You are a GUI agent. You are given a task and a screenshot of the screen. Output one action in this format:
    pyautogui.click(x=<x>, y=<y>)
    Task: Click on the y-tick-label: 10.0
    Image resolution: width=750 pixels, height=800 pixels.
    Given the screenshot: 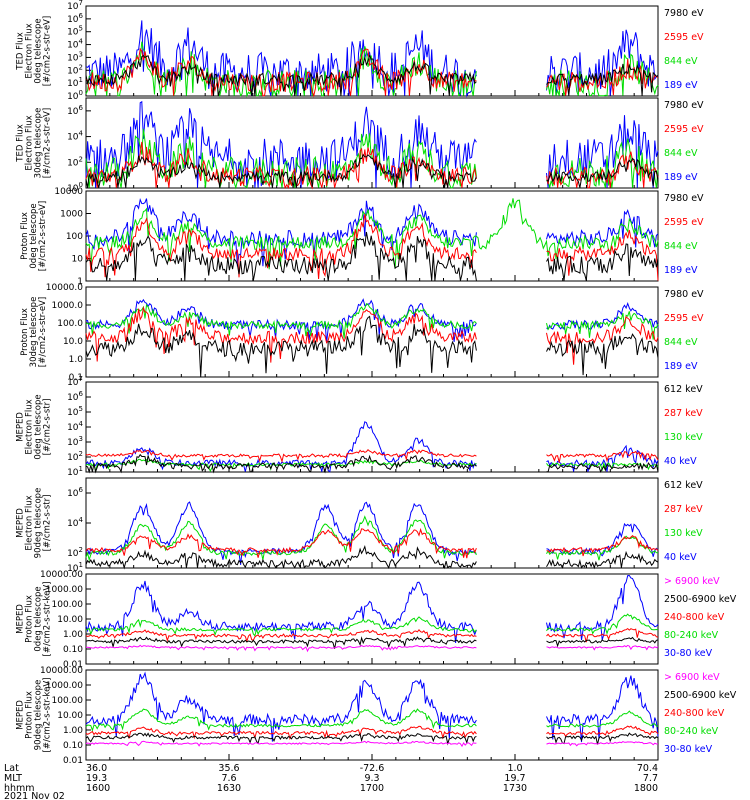 What is the action you would take?
    pyautogui.click(x=73, y=342)
    